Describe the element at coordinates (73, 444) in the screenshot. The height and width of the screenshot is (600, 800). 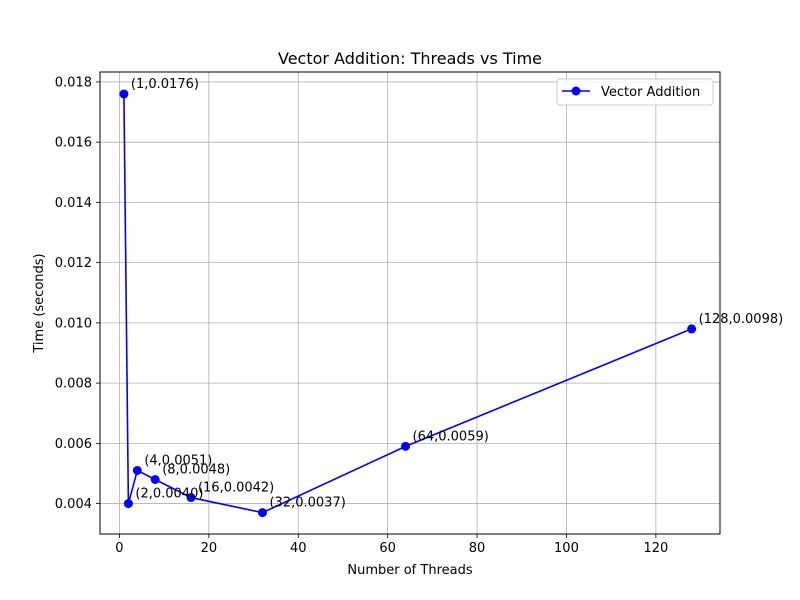
I see `y-tick-label: 0.006` at that location.